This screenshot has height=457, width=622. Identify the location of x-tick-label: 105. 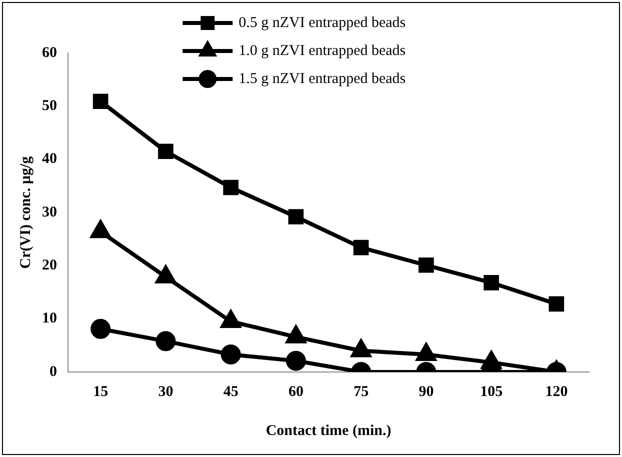
(491, 392).